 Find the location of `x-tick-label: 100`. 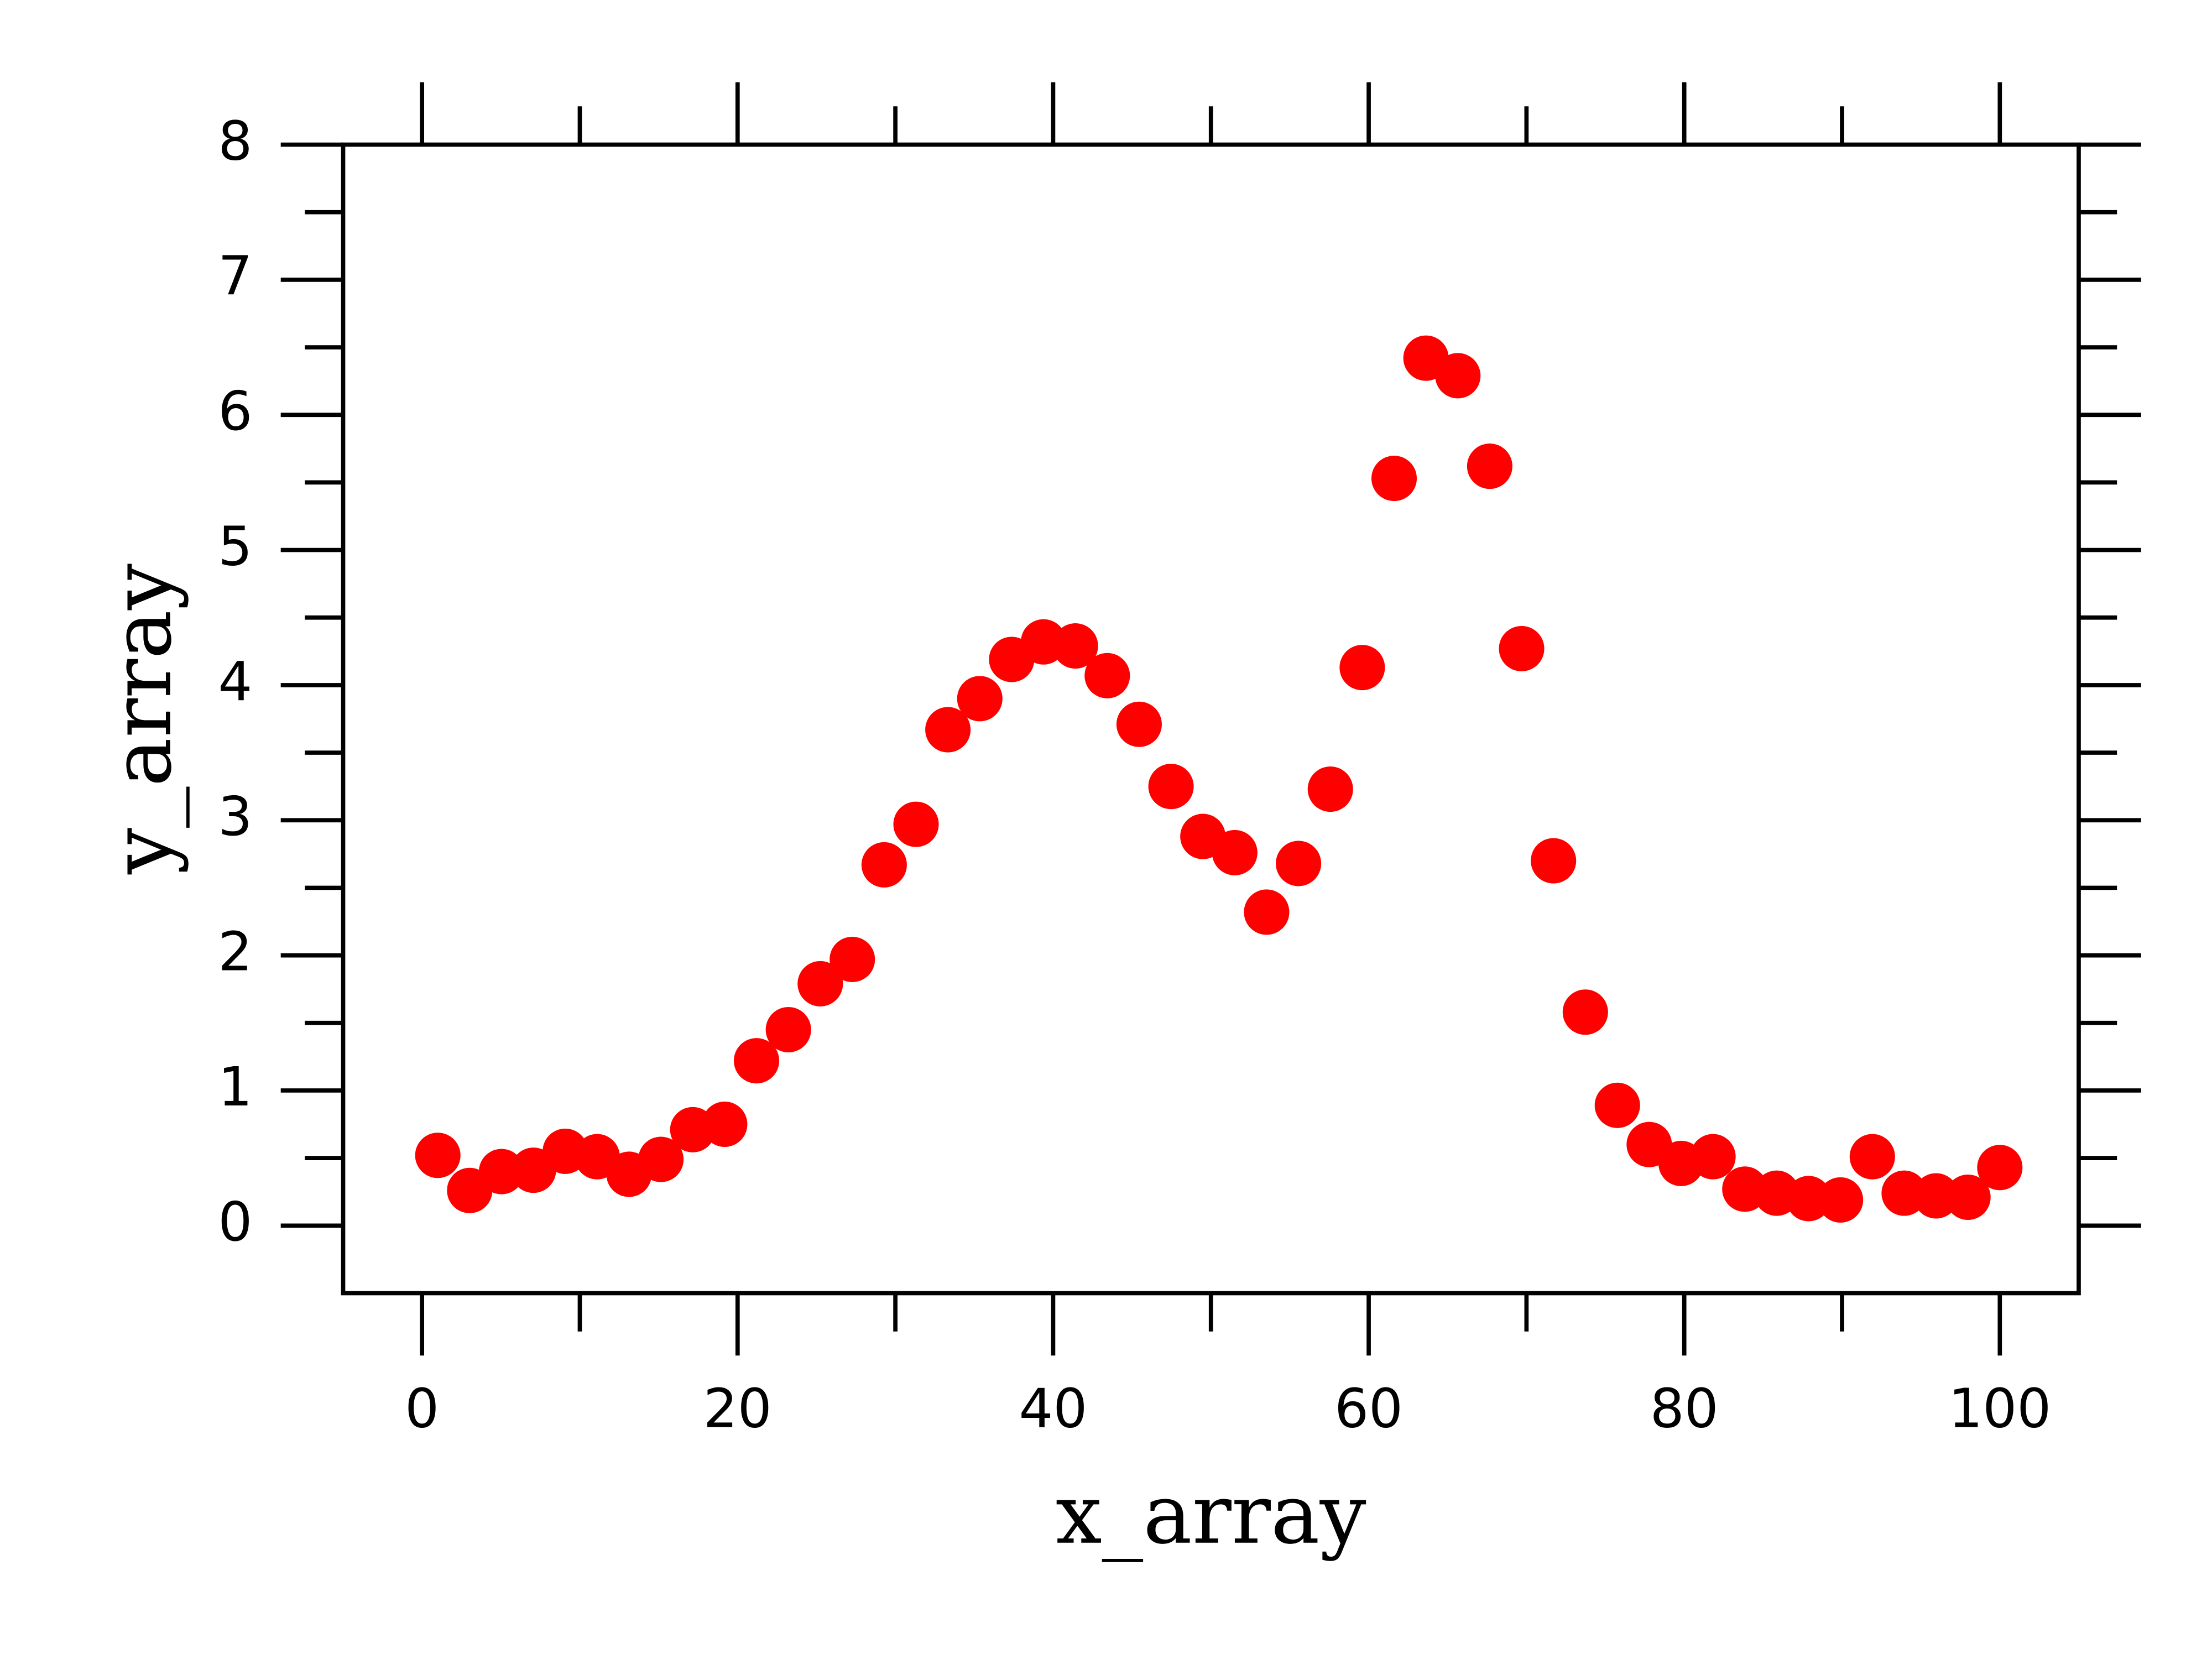

x-tick-label: 100 is located at coordinates (2000, 1409).